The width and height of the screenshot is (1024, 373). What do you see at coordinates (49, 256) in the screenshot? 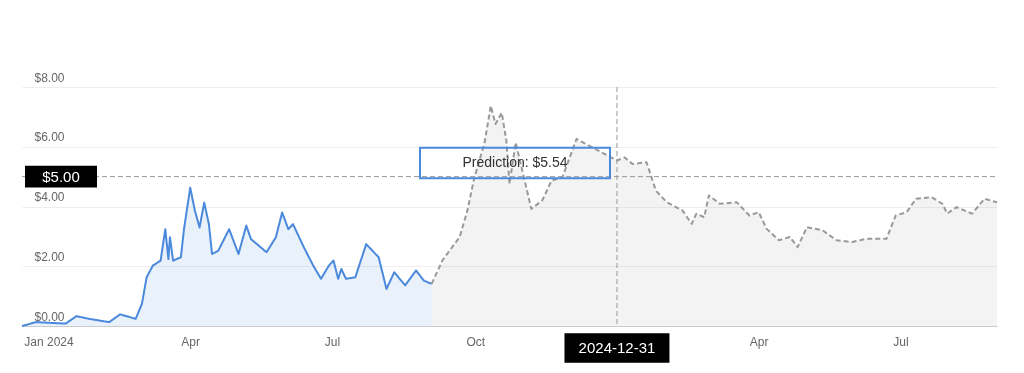
I see `y-tick-label: $2.00` at bounding box center [49, 256].